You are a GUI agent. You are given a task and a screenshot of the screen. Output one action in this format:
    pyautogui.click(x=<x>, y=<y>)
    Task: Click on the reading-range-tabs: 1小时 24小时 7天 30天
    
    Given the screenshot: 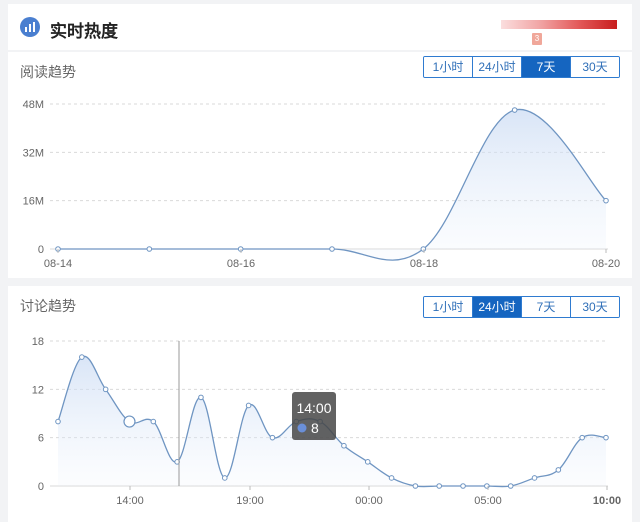 What is the action you would take?
    pyautogui.click(x=521, y=67)
    